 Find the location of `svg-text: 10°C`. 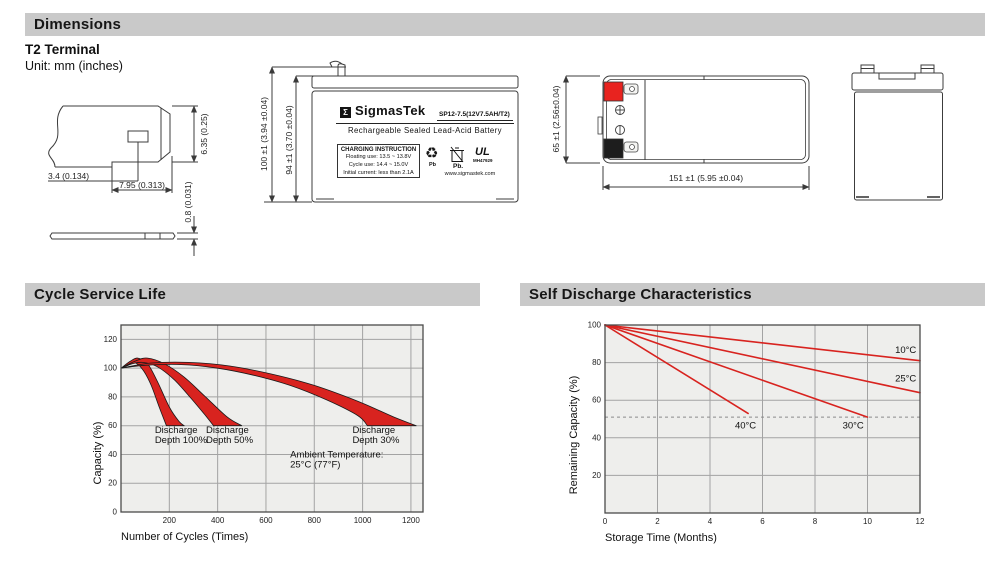

svg-text: 10°C is located at coordinates (905, 350).